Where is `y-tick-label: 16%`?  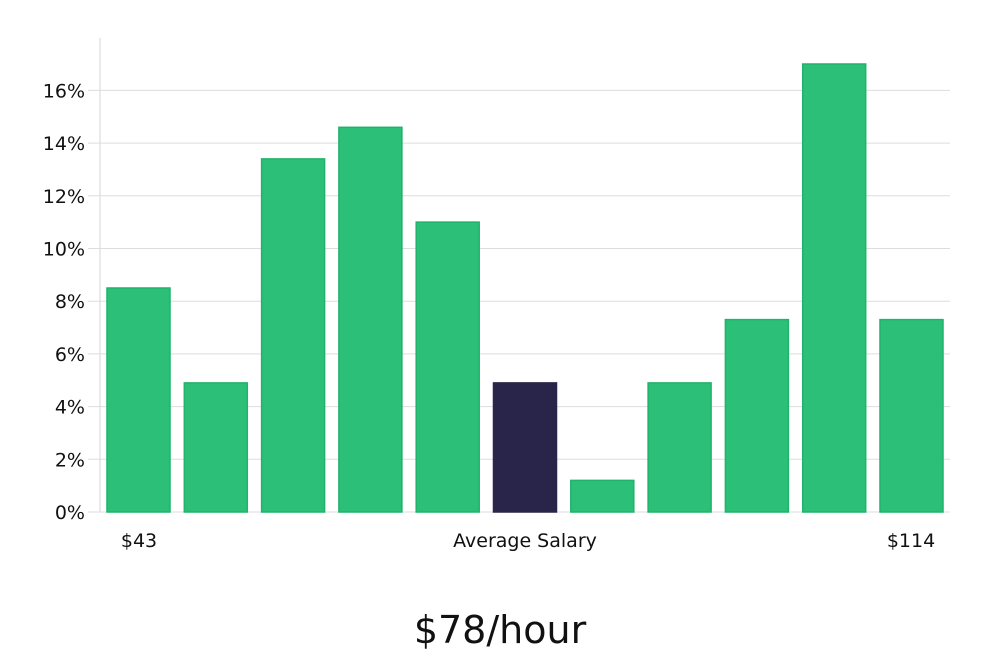
y-tick-label: 16% is located at coordinates (64, 91).